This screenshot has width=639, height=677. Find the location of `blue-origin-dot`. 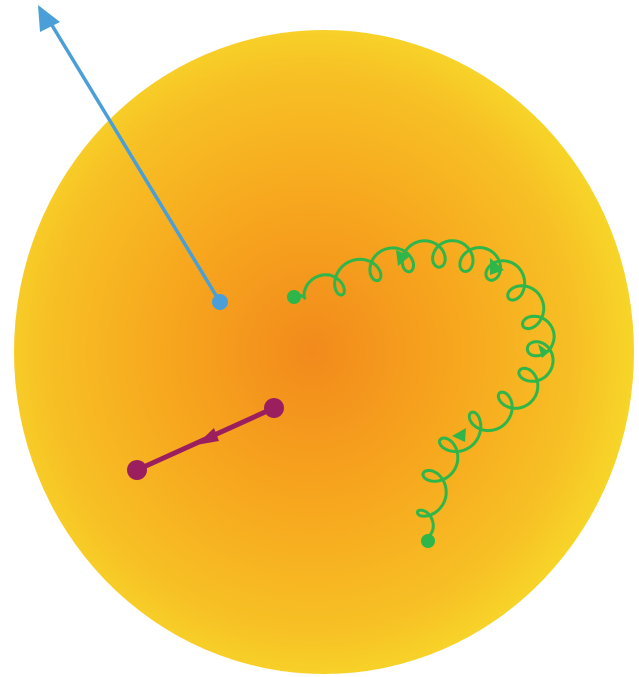

blue-origin-dot is located at coordinates (220, 302).